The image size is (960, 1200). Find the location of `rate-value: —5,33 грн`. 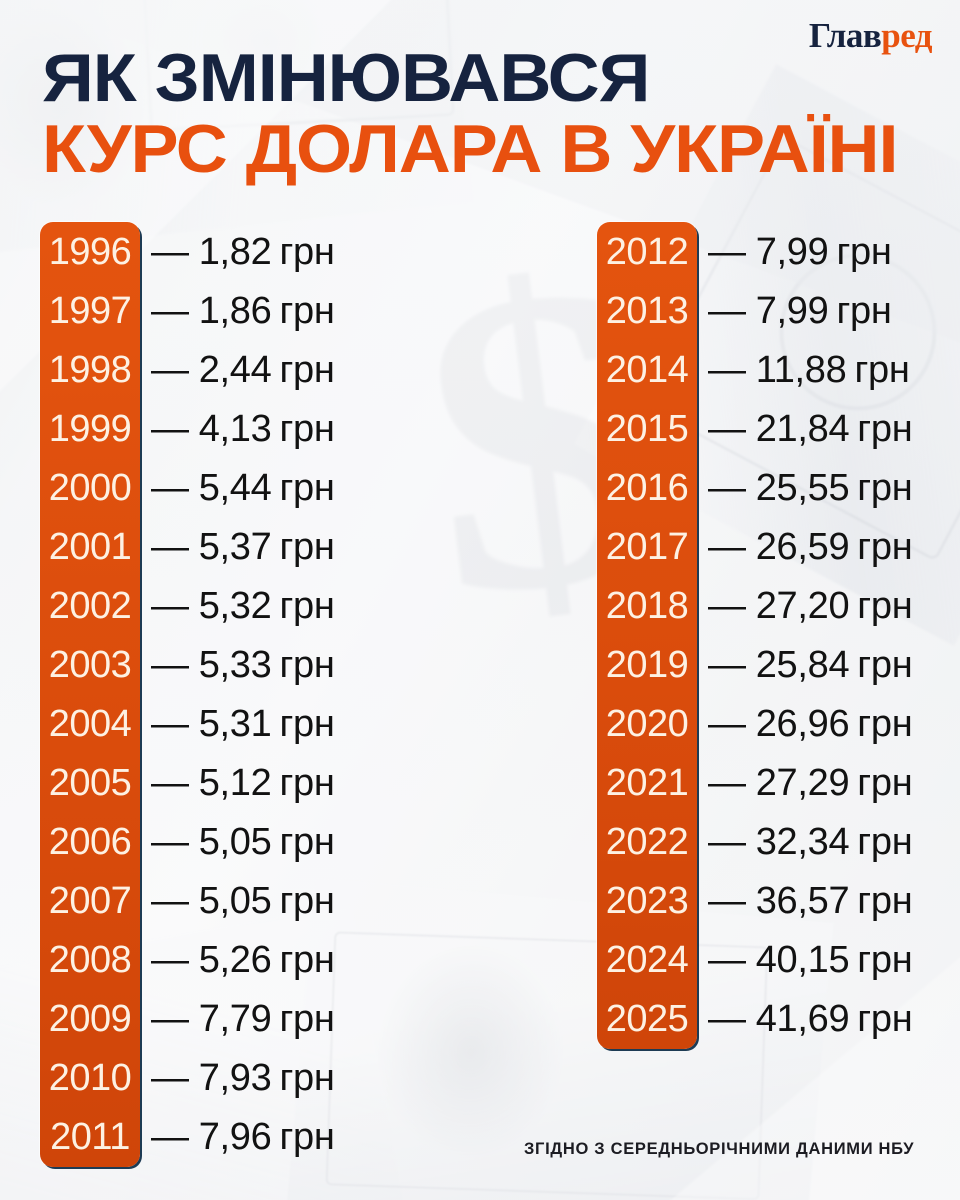

rate-value: —5,33 грн is located at coordinates (243, 665).